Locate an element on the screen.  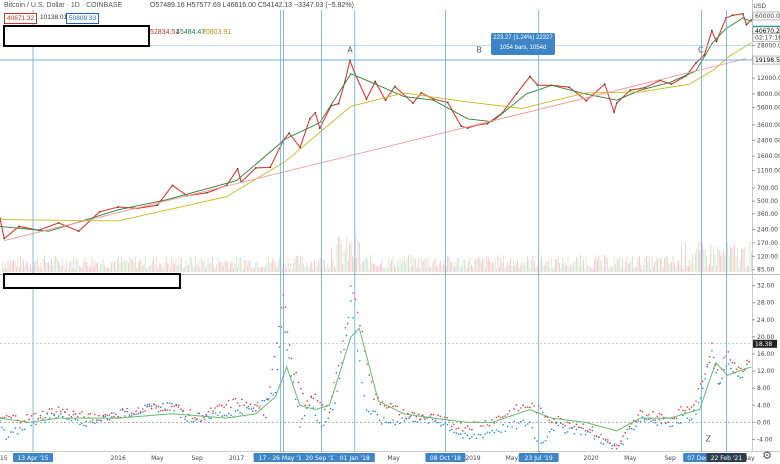
indicator-tick-label: 4.00 is located at coordinates (764, 405).